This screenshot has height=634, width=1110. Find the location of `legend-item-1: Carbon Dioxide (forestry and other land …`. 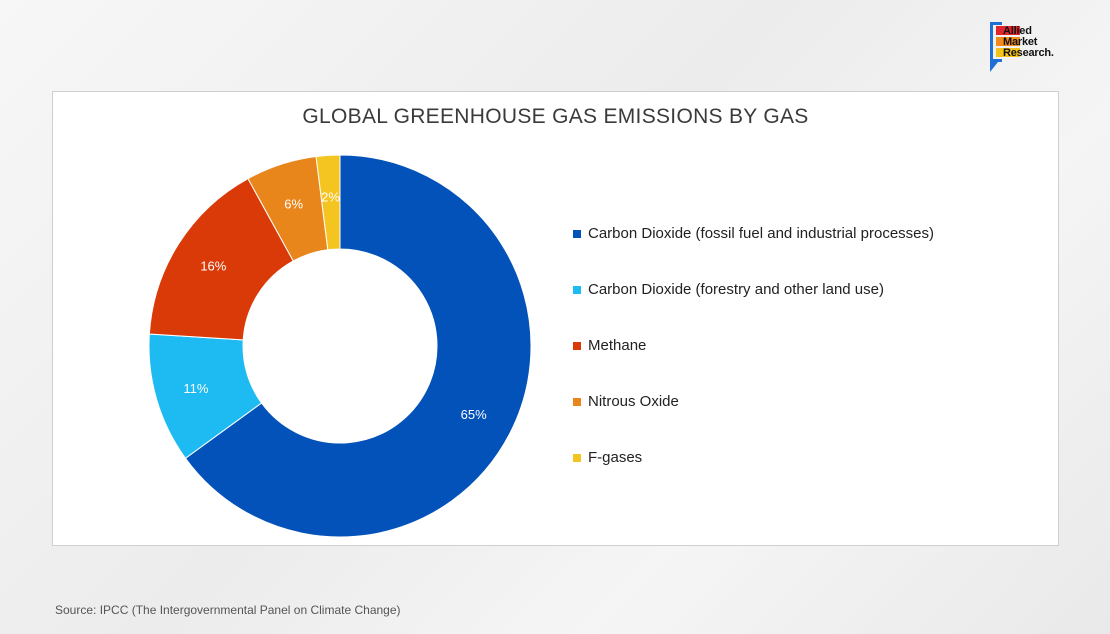

legend-item-1: Carbon Dioxide (forestry and other land … is located at coordinates (753, 309).